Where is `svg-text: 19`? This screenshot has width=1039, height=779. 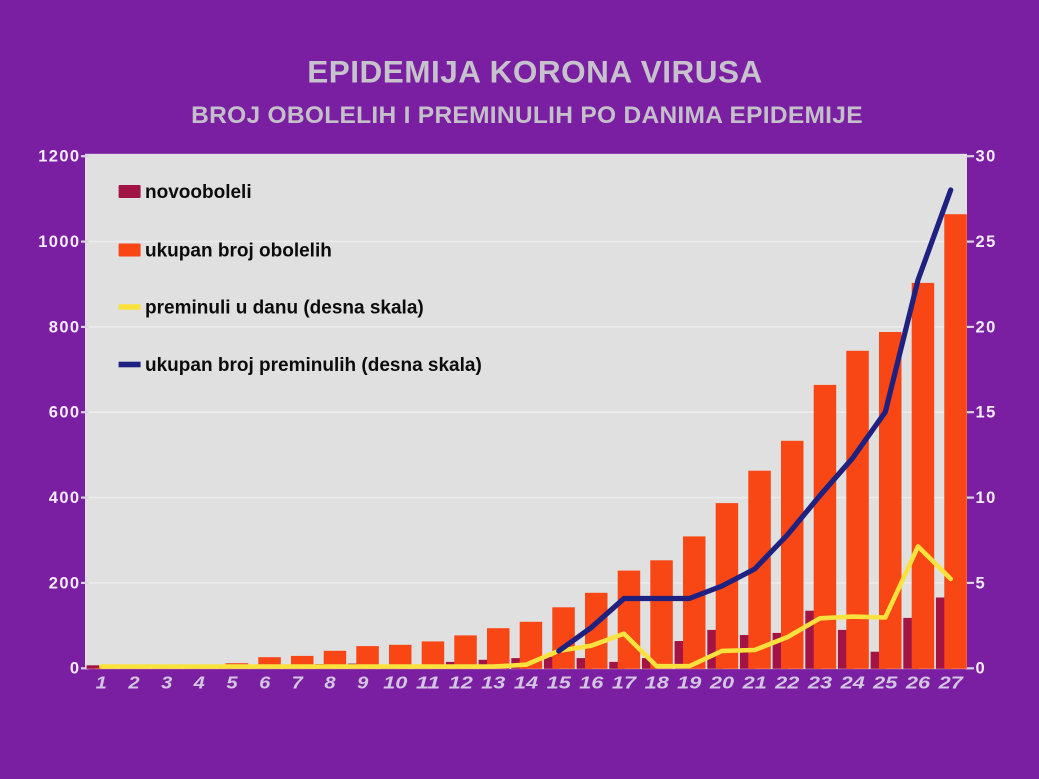 svg-text: 19 is located at coordinates (689, 683).